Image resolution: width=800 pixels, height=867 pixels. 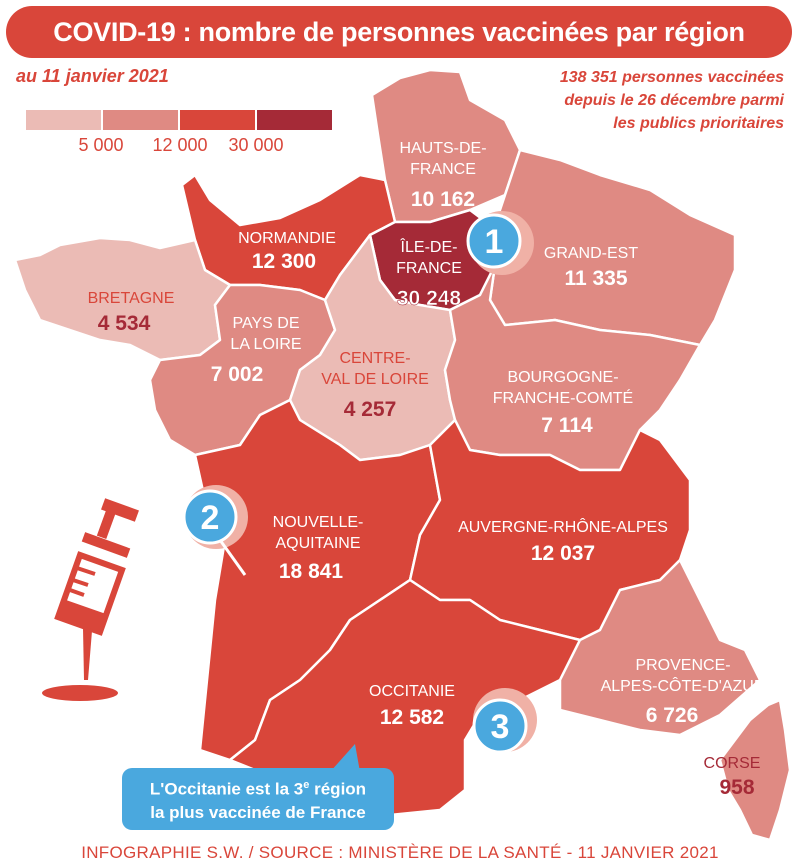 I want to click on callout-sup: e, so click(x=306, y=785).